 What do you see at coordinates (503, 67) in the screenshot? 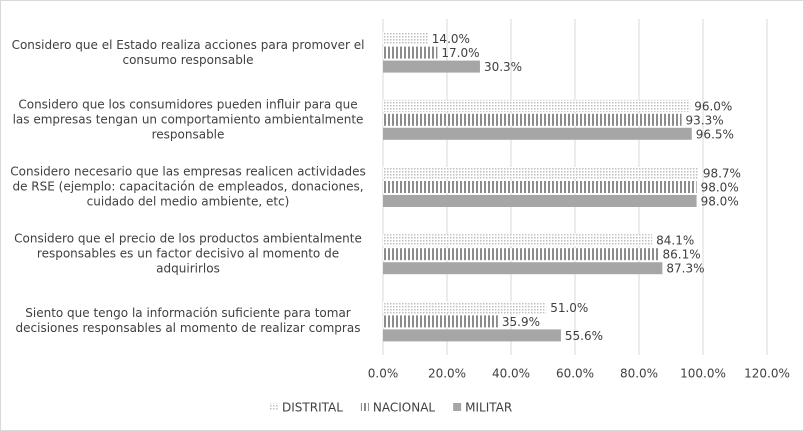
I see `value-label: 30.3%` at bounding box center [503, 67].